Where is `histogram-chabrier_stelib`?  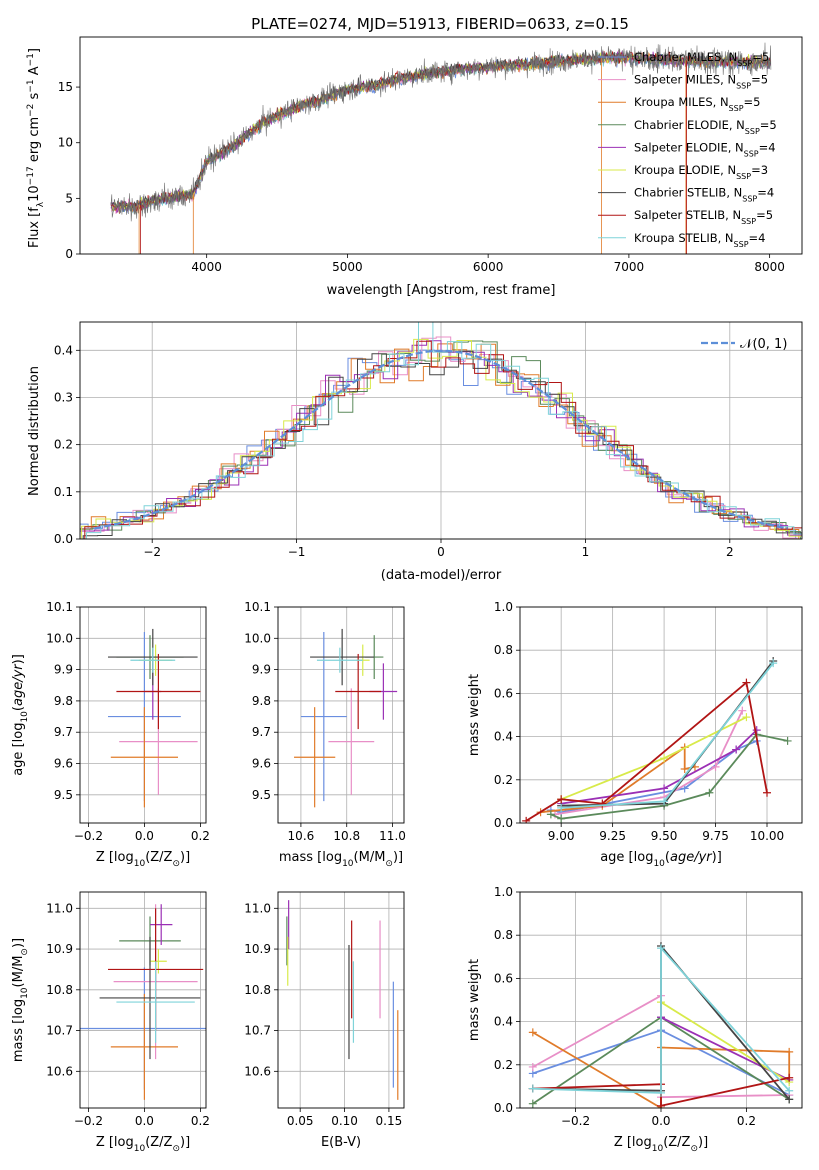
histogram-chabrier_stelib is located at coordinates (442, 444).